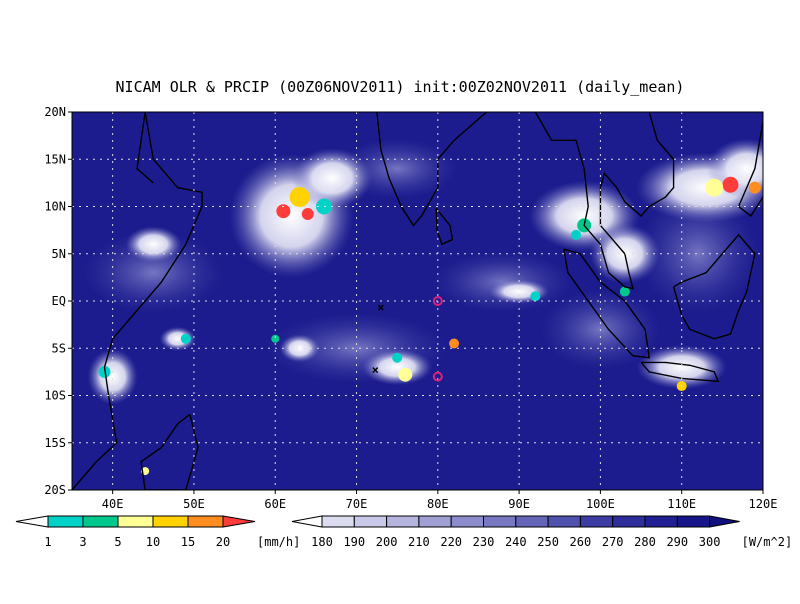 Image resolution: width=800 pixels, height=604 pixels. Describe the element at coordinates (117, 542) in the screenshot. I see `colorbar-label: 5` at that location.